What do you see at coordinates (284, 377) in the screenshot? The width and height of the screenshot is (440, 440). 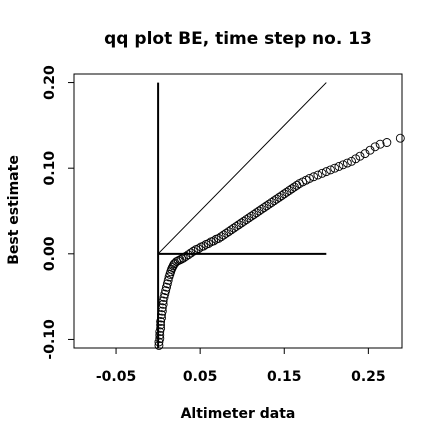 I see `x-tick-label: 0.15` at bounding box center [284, 377].